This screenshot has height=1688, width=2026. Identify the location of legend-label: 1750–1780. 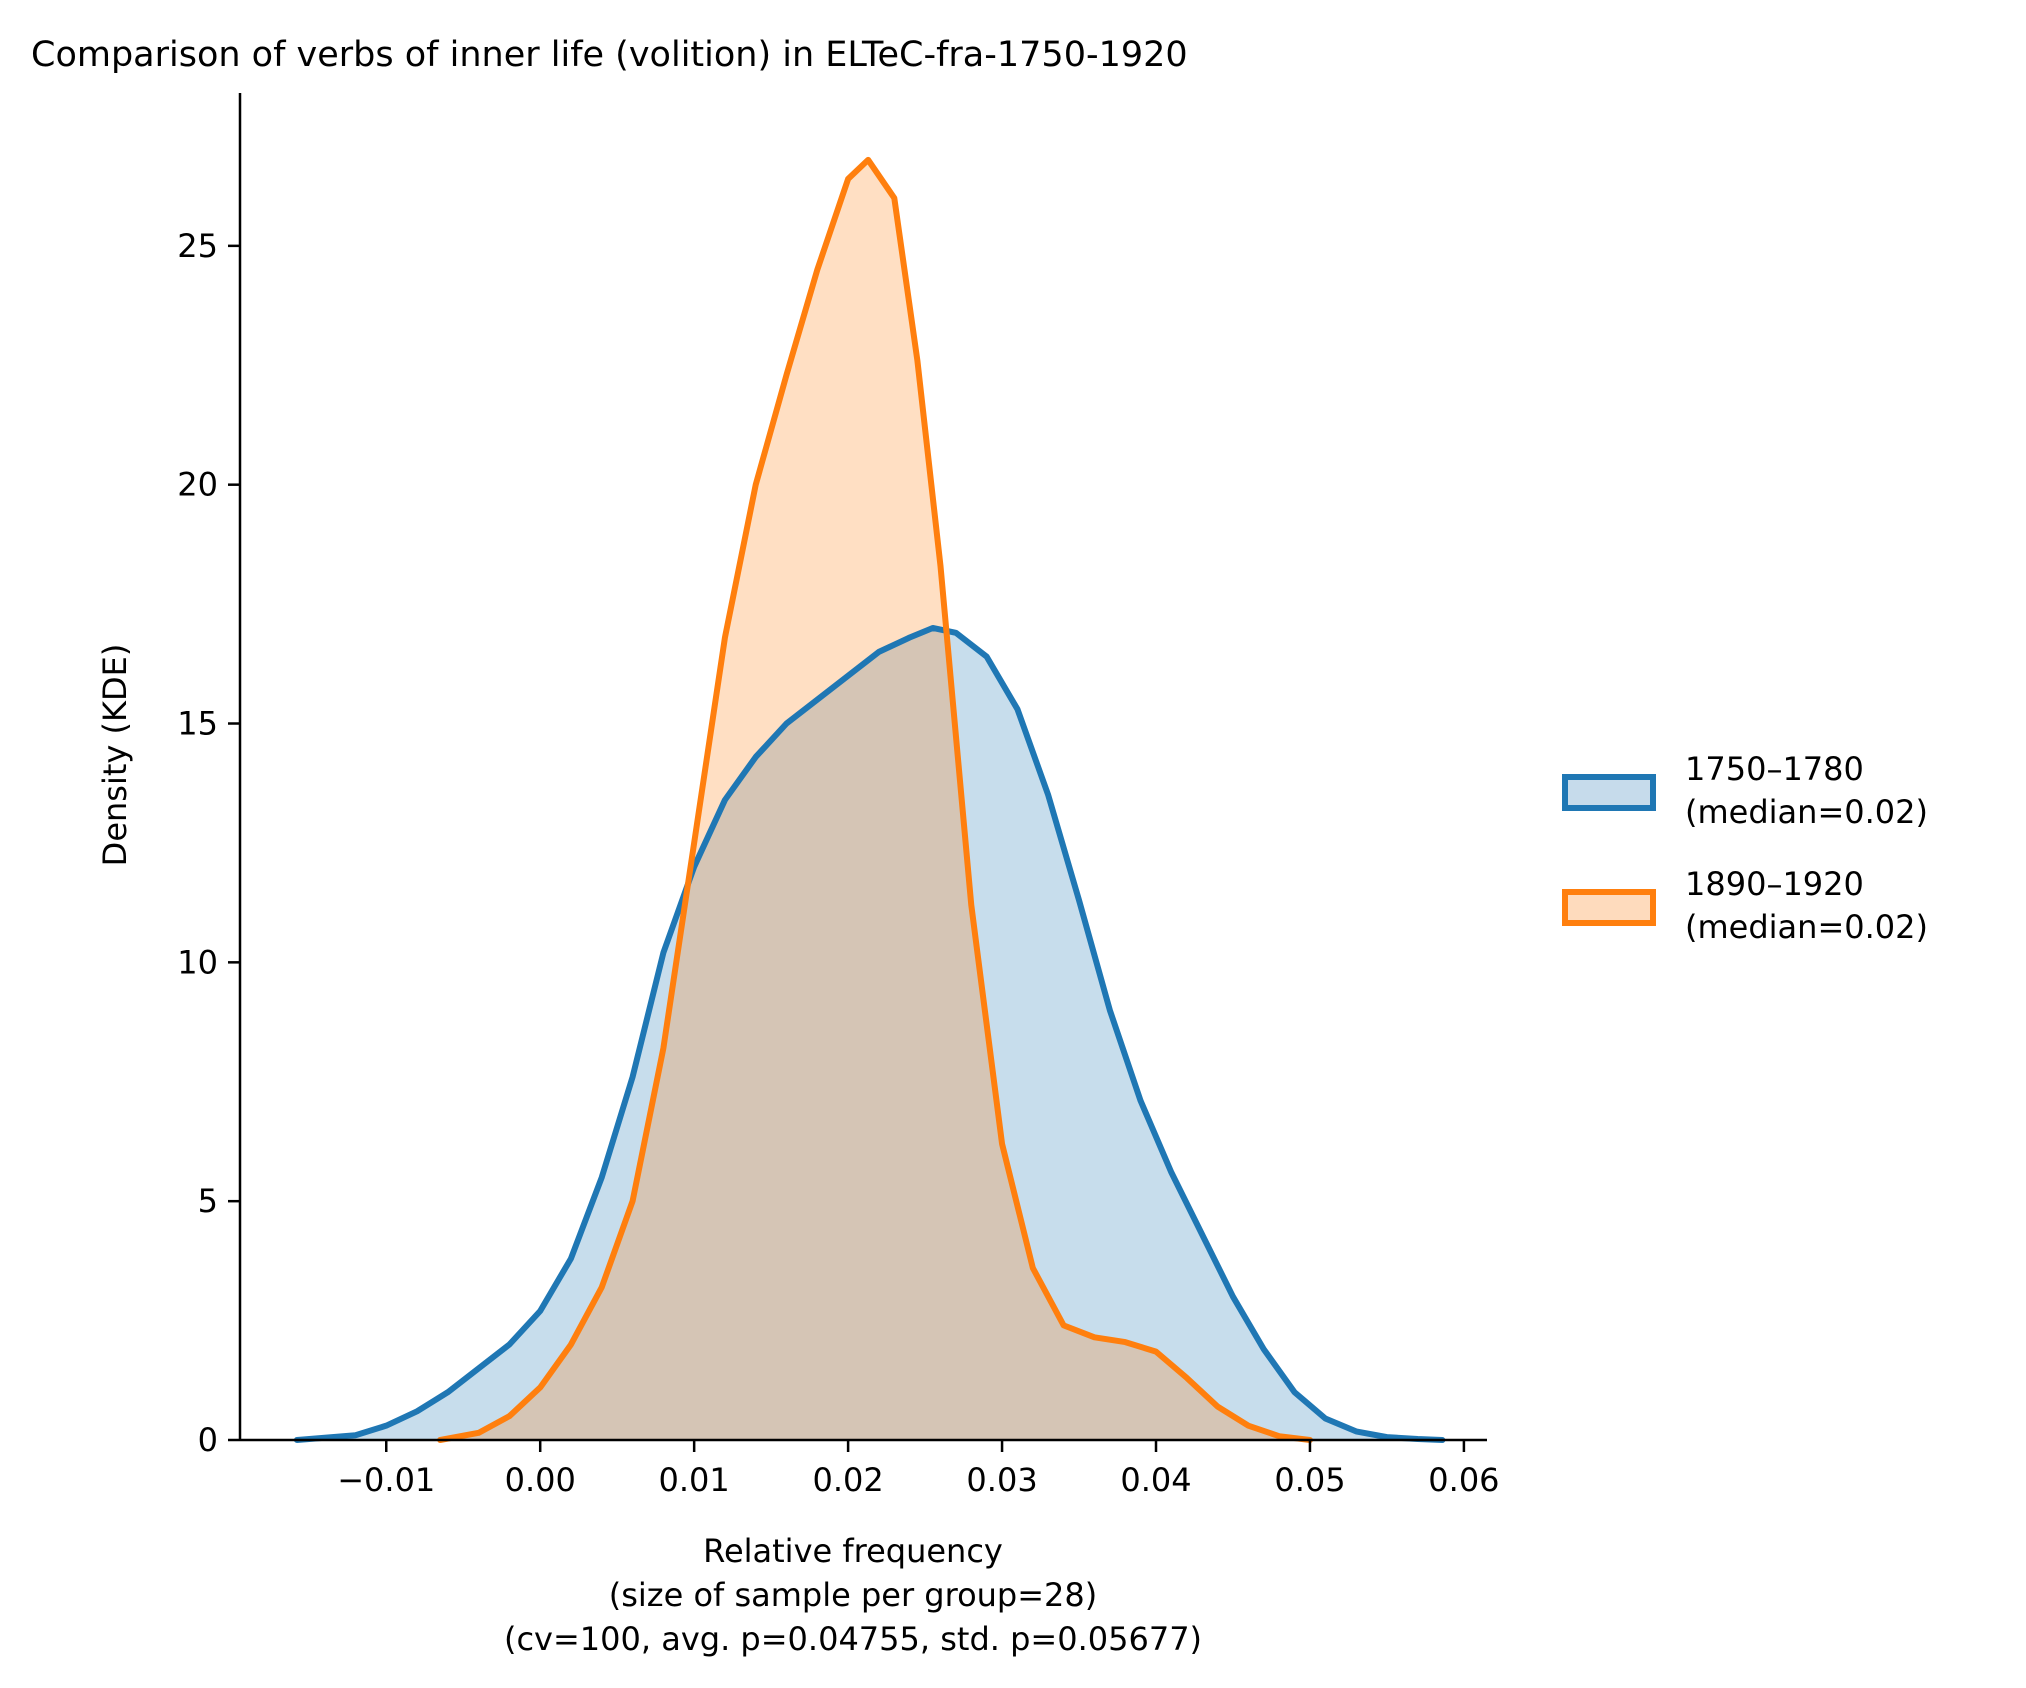
(1774, 769).